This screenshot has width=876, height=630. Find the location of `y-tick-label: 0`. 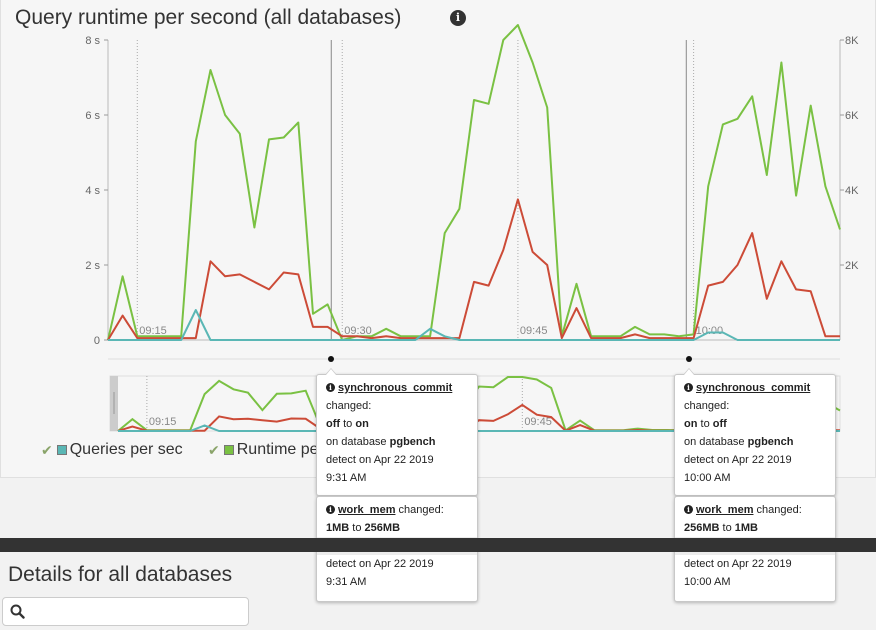

y-tick-label: 0 is located at coordinates (97, 341).